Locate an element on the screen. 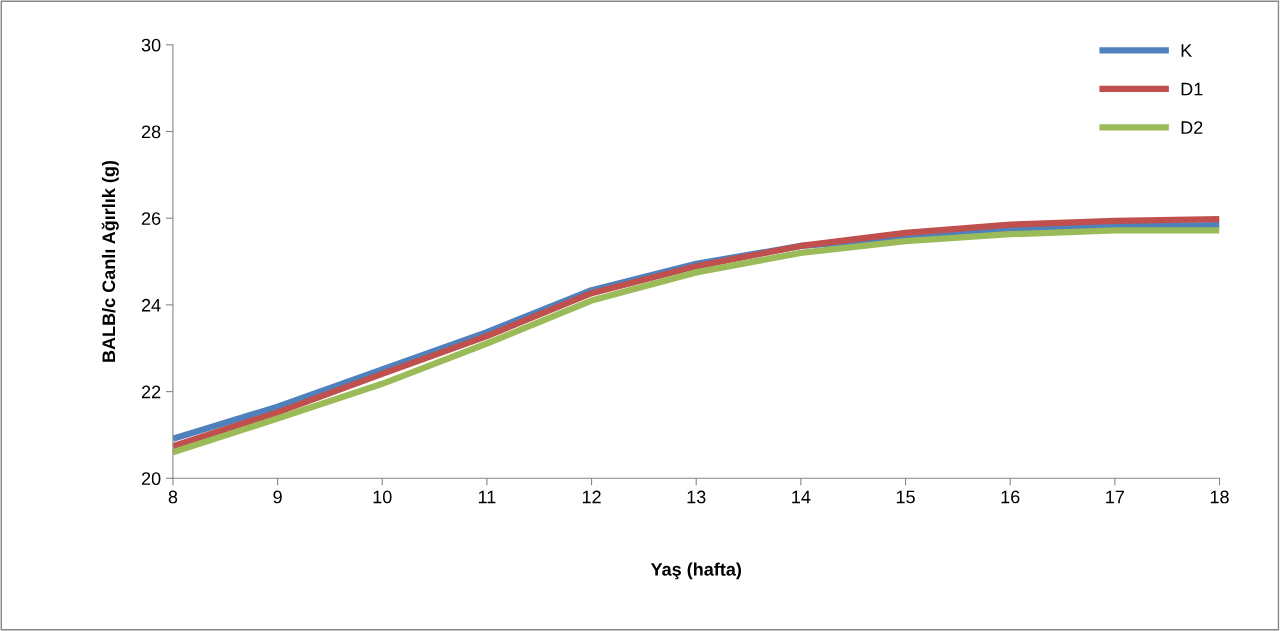 The image size is (1281, 631). y-tick-label: 30 is located at coordinates (151, 45).